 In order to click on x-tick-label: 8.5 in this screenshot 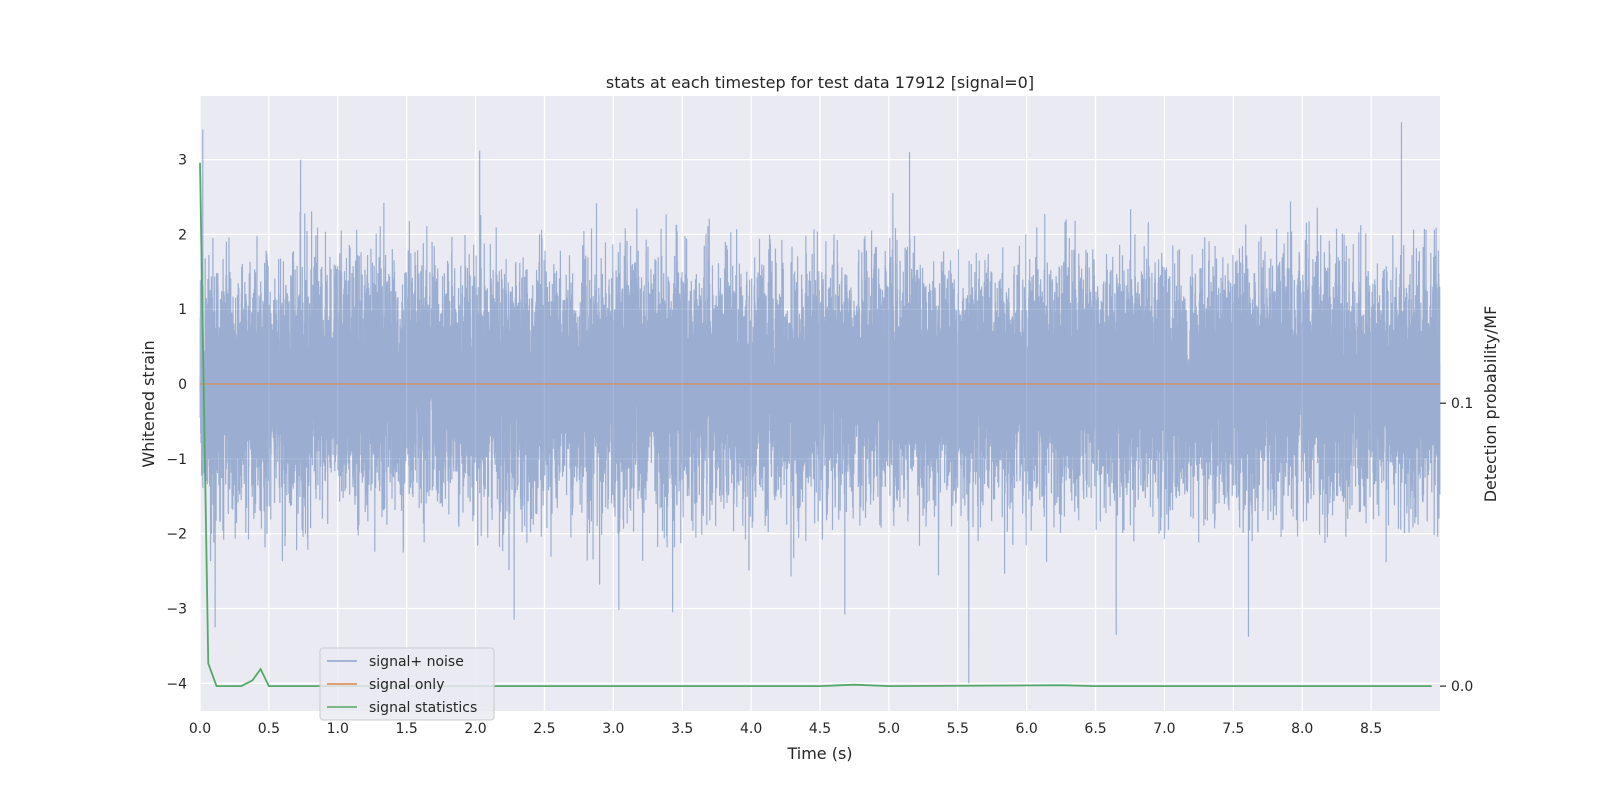, I will do `click(1371, 729)`.